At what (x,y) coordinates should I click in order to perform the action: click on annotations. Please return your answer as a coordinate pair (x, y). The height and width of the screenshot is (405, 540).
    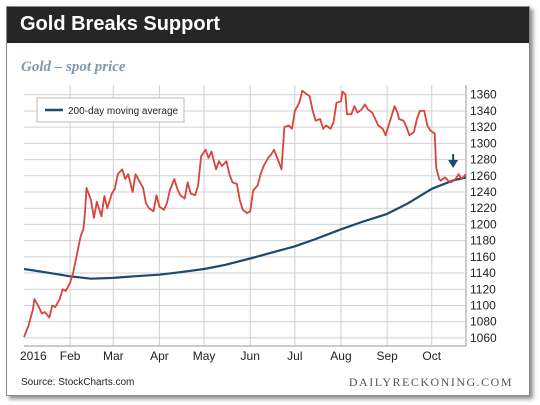
    Looking at the image, I should click on (453, 161).